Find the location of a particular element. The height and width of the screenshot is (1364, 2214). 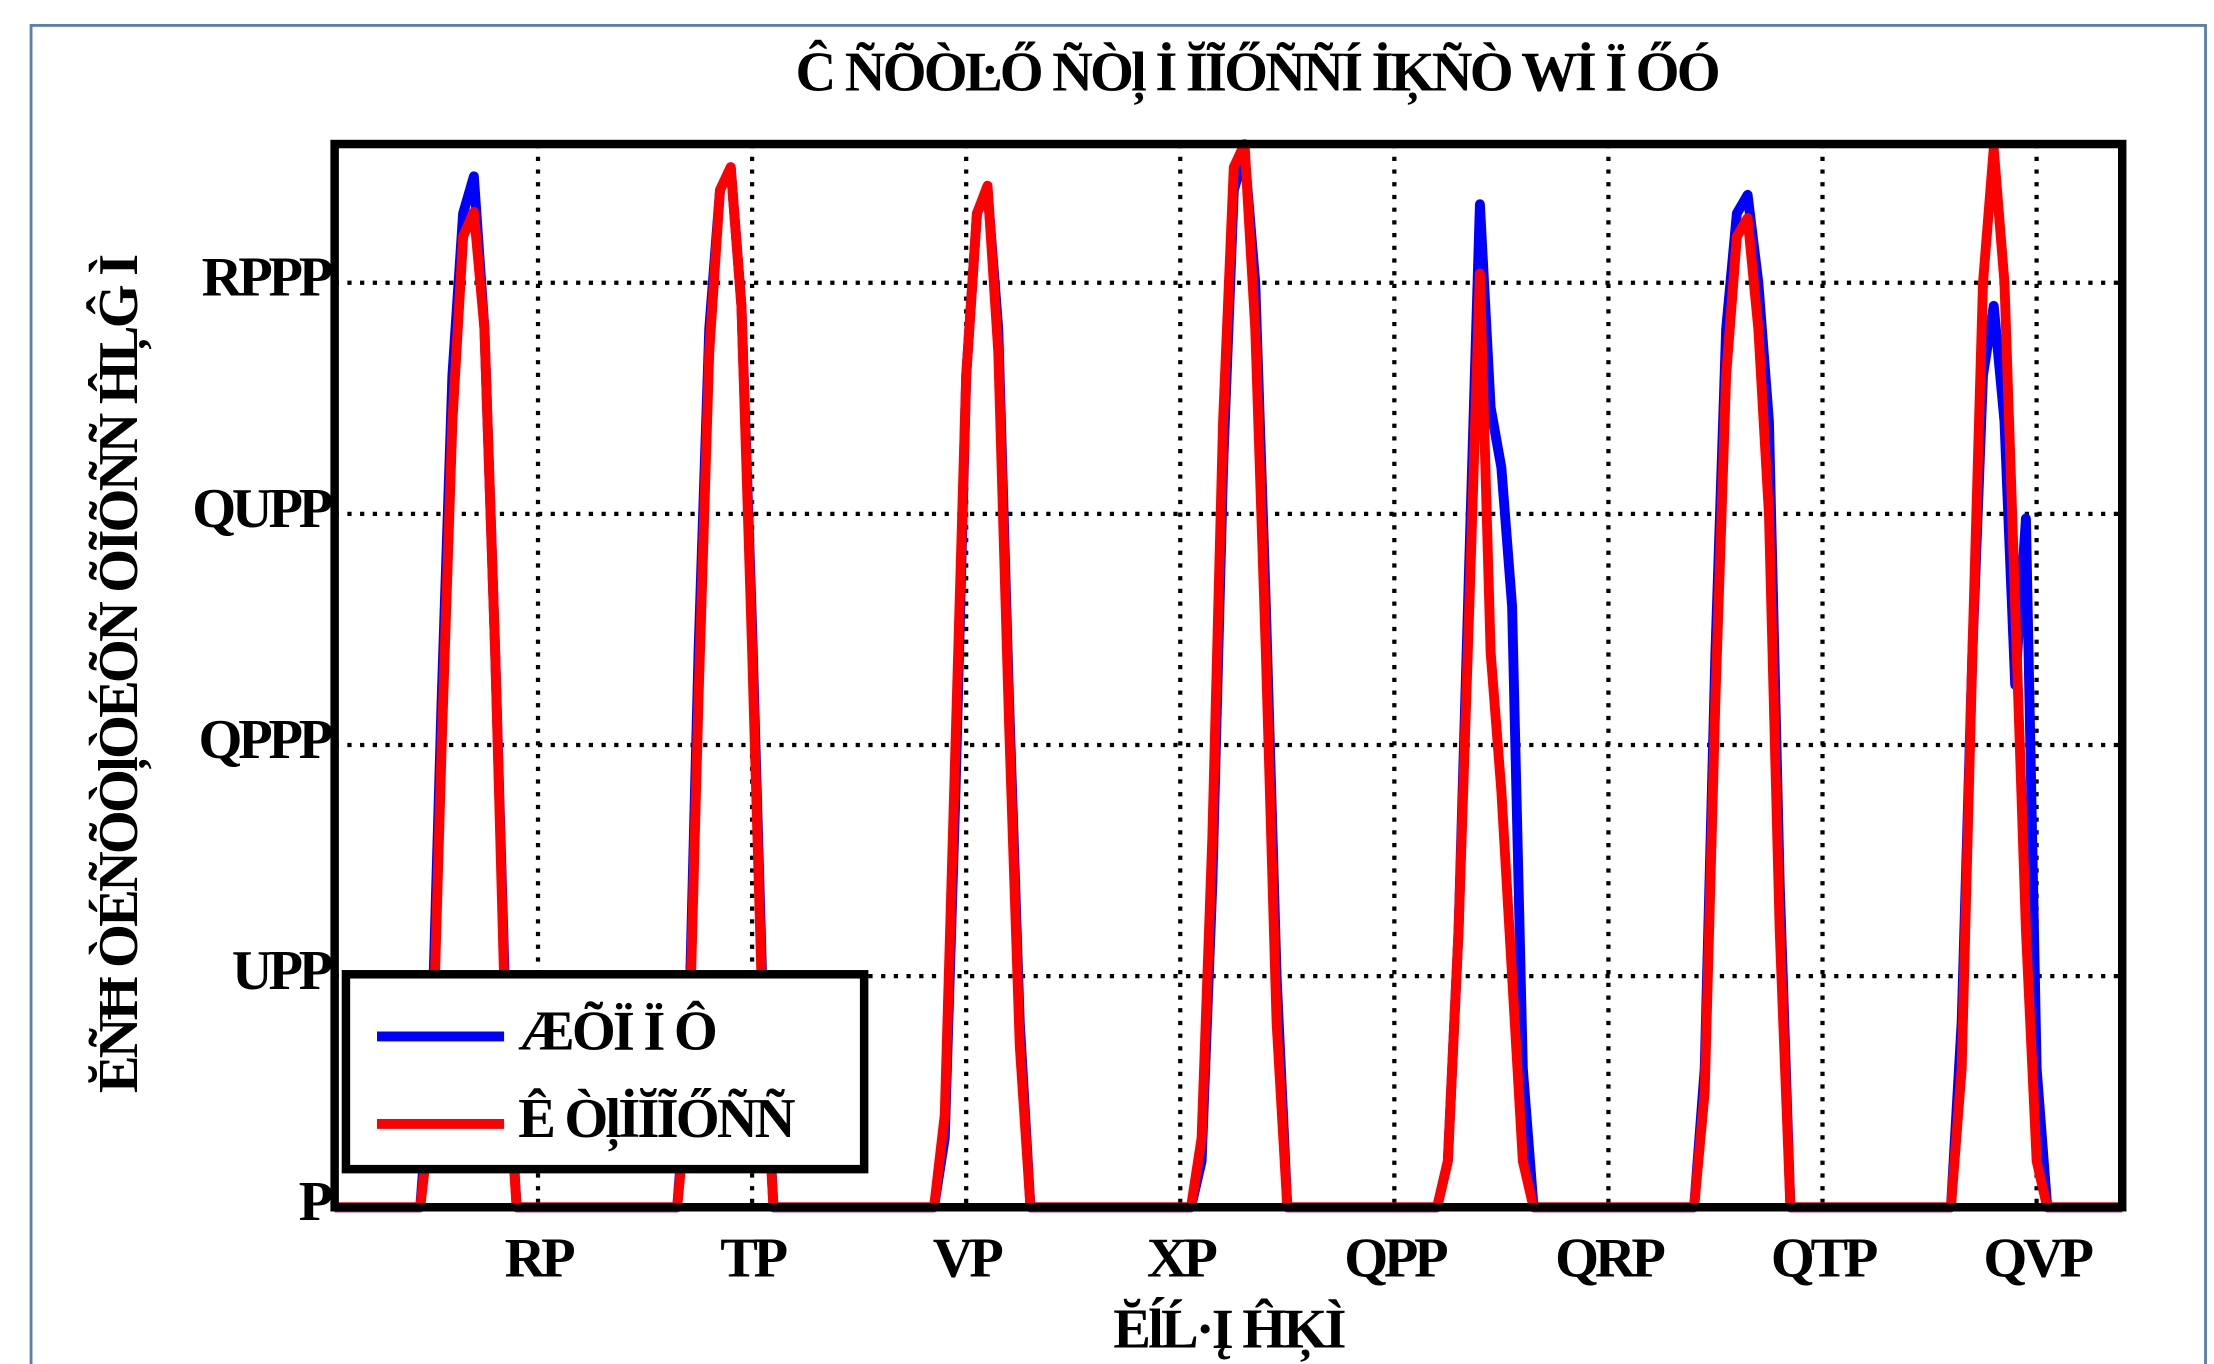

legend-text: ÆÕÏ Ï Ô is located at coordinates (617, 1030).